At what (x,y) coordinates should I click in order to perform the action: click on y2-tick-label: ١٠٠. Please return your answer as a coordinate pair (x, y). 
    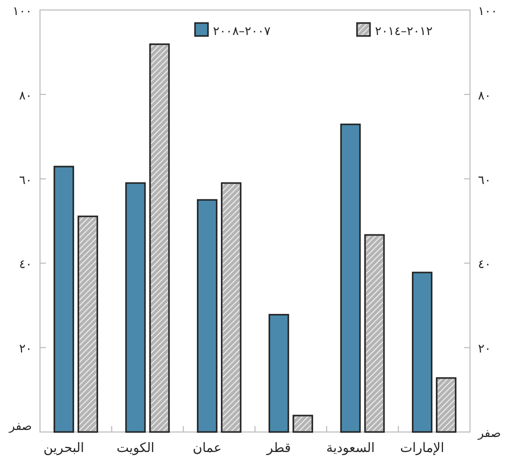
    Looking at the image, I should click on (488, 11).